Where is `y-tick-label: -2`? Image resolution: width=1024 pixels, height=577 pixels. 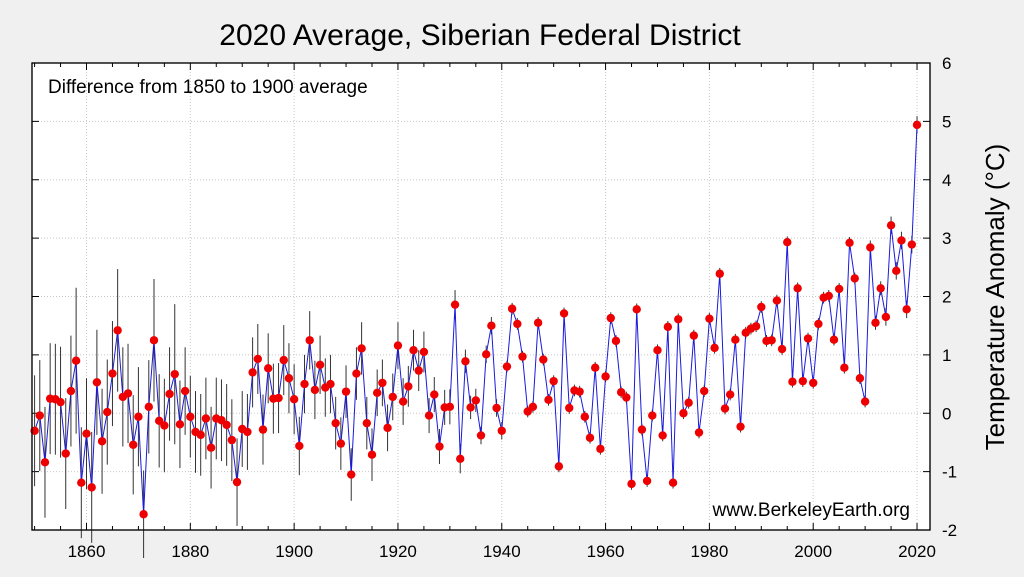
y-tick-label: -2 is located at coordinates (949, 530).